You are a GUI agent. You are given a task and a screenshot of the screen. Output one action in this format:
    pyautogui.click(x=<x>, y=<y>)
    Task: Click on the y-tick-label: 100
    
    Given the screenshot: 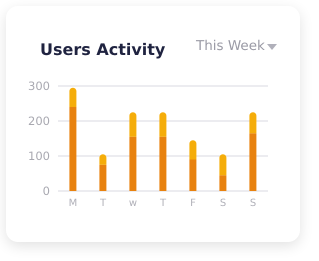 What is the action you would take?
    pyautogui.click(x=39, y=156)
    